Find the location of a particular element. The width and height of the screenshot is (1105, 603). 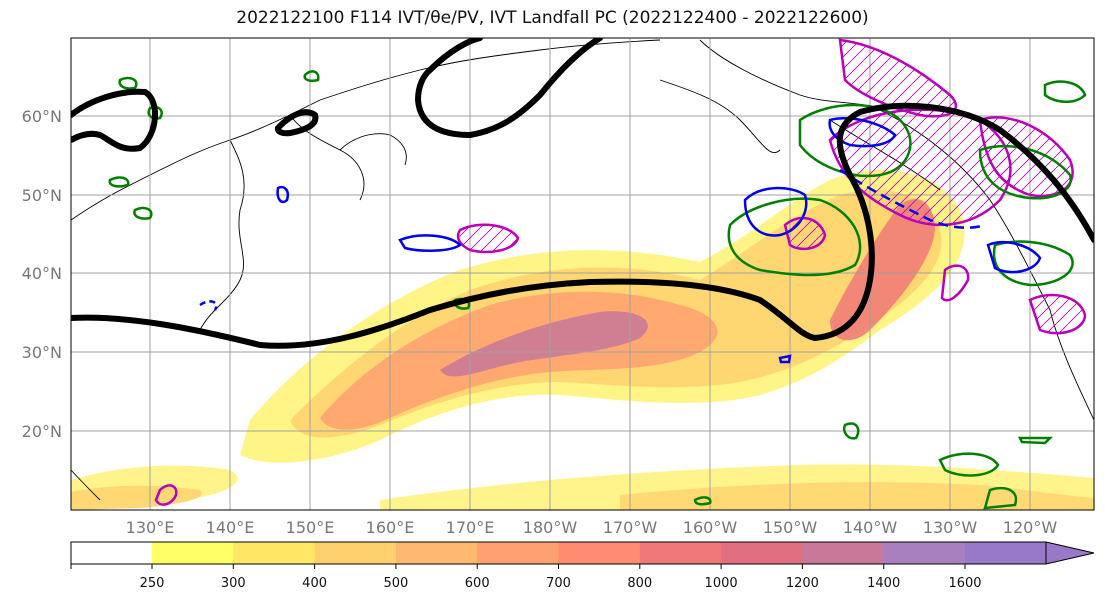

lon-label: 160°W is located at coordinates (710, 527).